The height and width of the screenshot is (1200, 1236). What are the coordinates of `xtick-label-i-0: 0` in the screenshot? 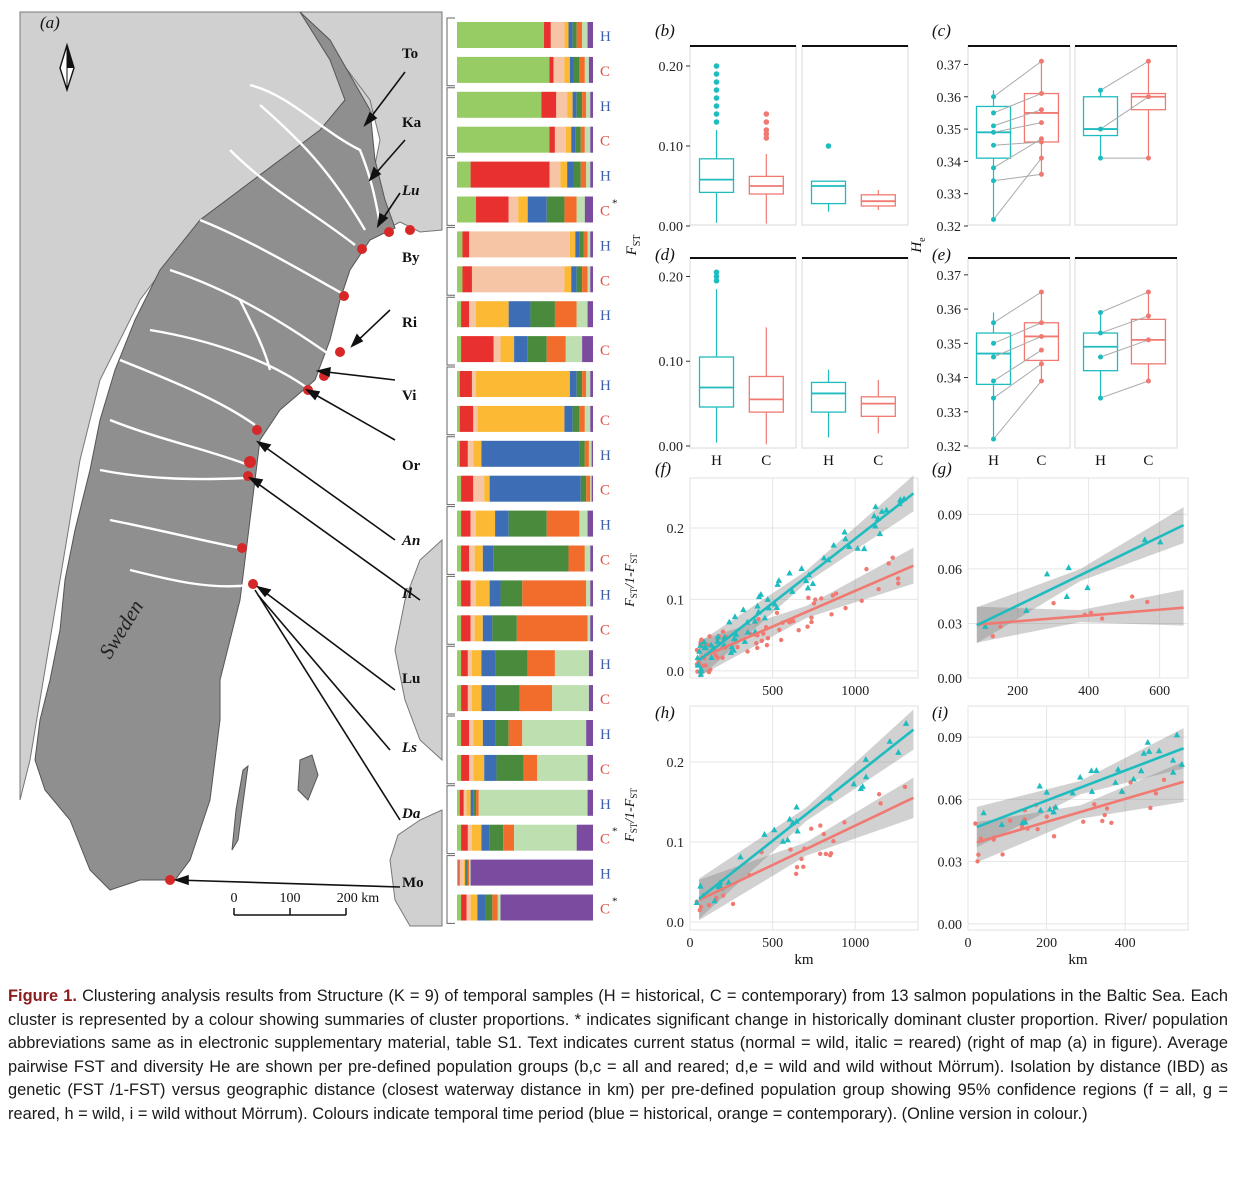 It's located at (968, 943).